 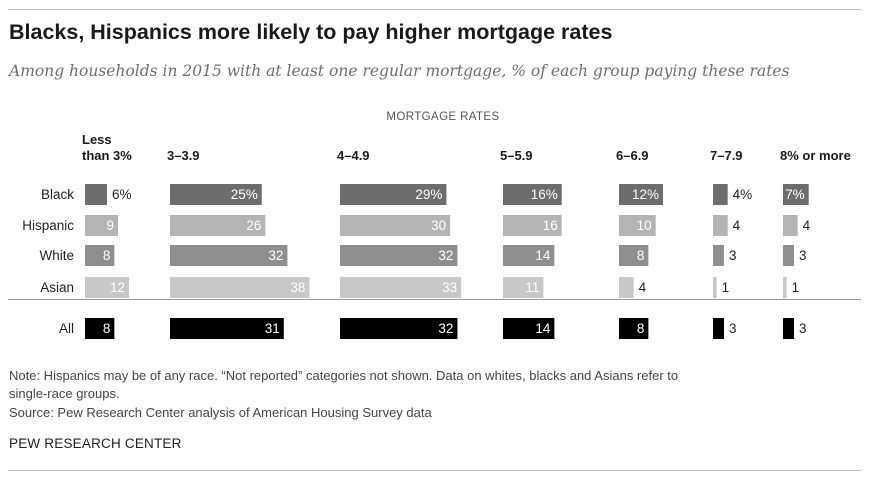 I want to click on bar-hispanic-8-or-more, so click(x=790, y=225).